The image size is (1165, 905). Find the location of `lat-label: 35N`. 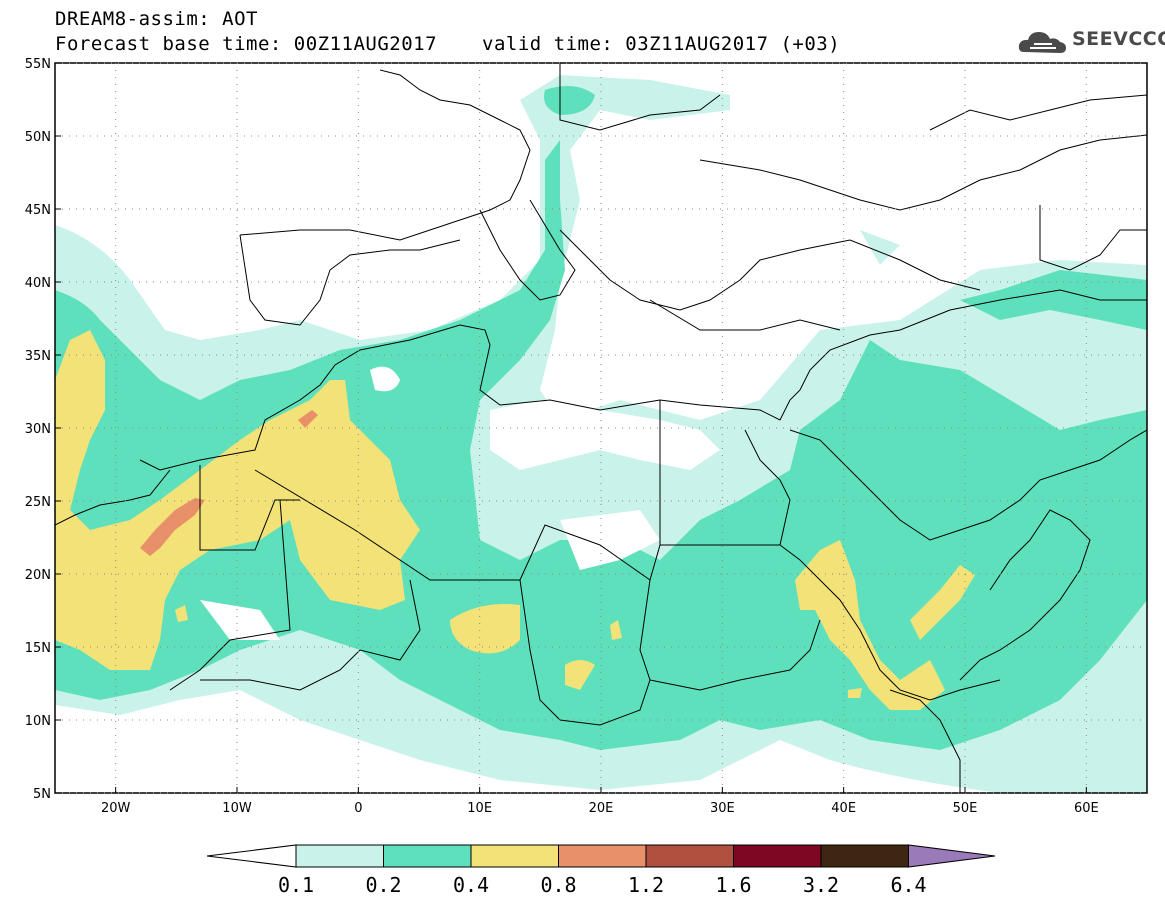

lat-label: 35N is located at coordinates (38, 356).